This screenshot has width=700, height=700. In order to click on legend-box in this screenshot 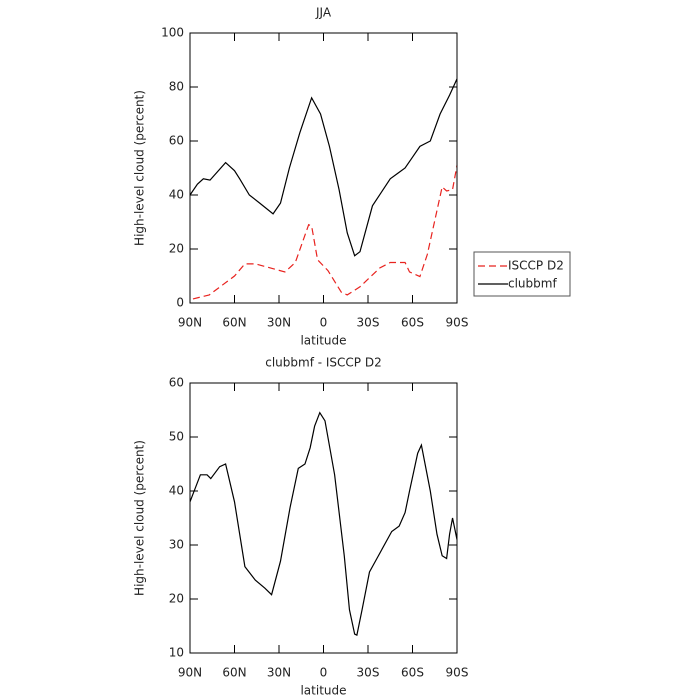, I will do `click(522, 274)`.